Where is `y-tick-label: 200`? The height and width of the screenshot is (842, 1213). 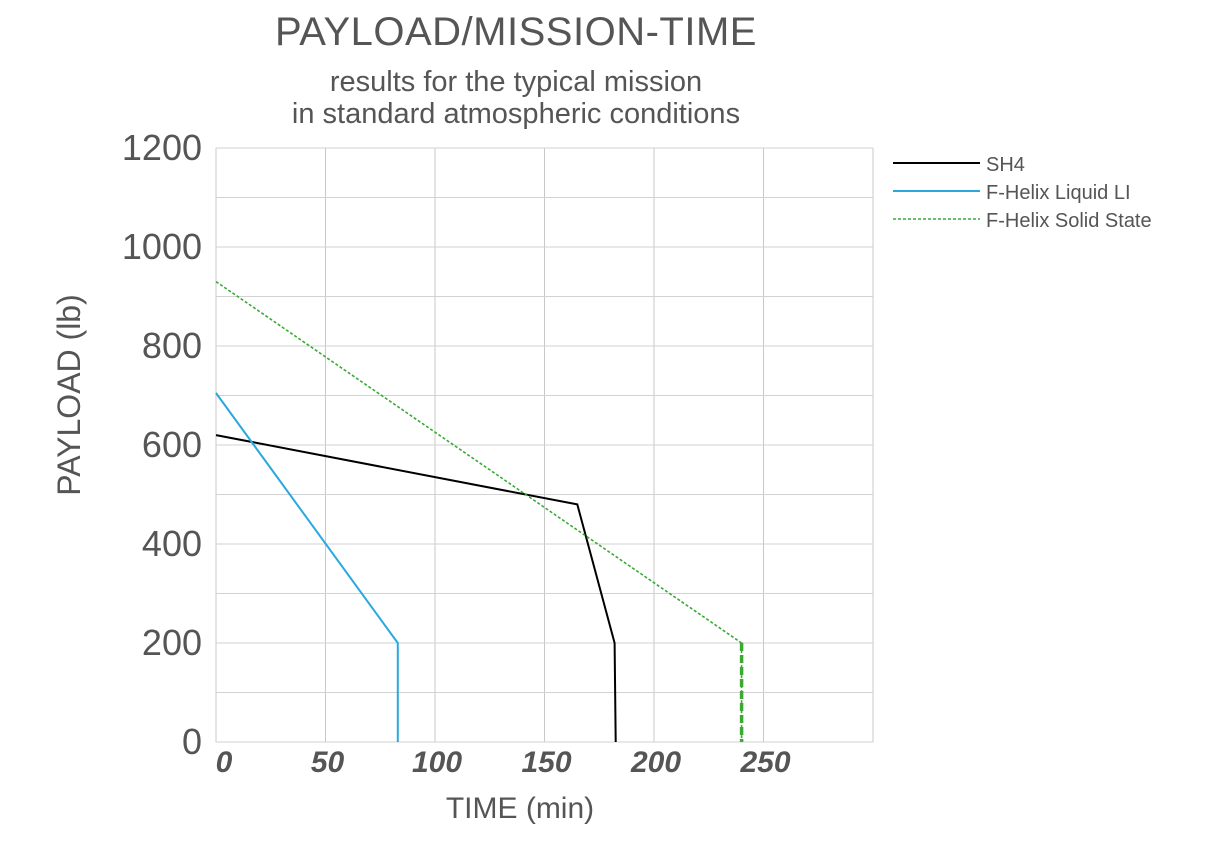
y-tick-label: 200 is located at coordinates (172, 642).